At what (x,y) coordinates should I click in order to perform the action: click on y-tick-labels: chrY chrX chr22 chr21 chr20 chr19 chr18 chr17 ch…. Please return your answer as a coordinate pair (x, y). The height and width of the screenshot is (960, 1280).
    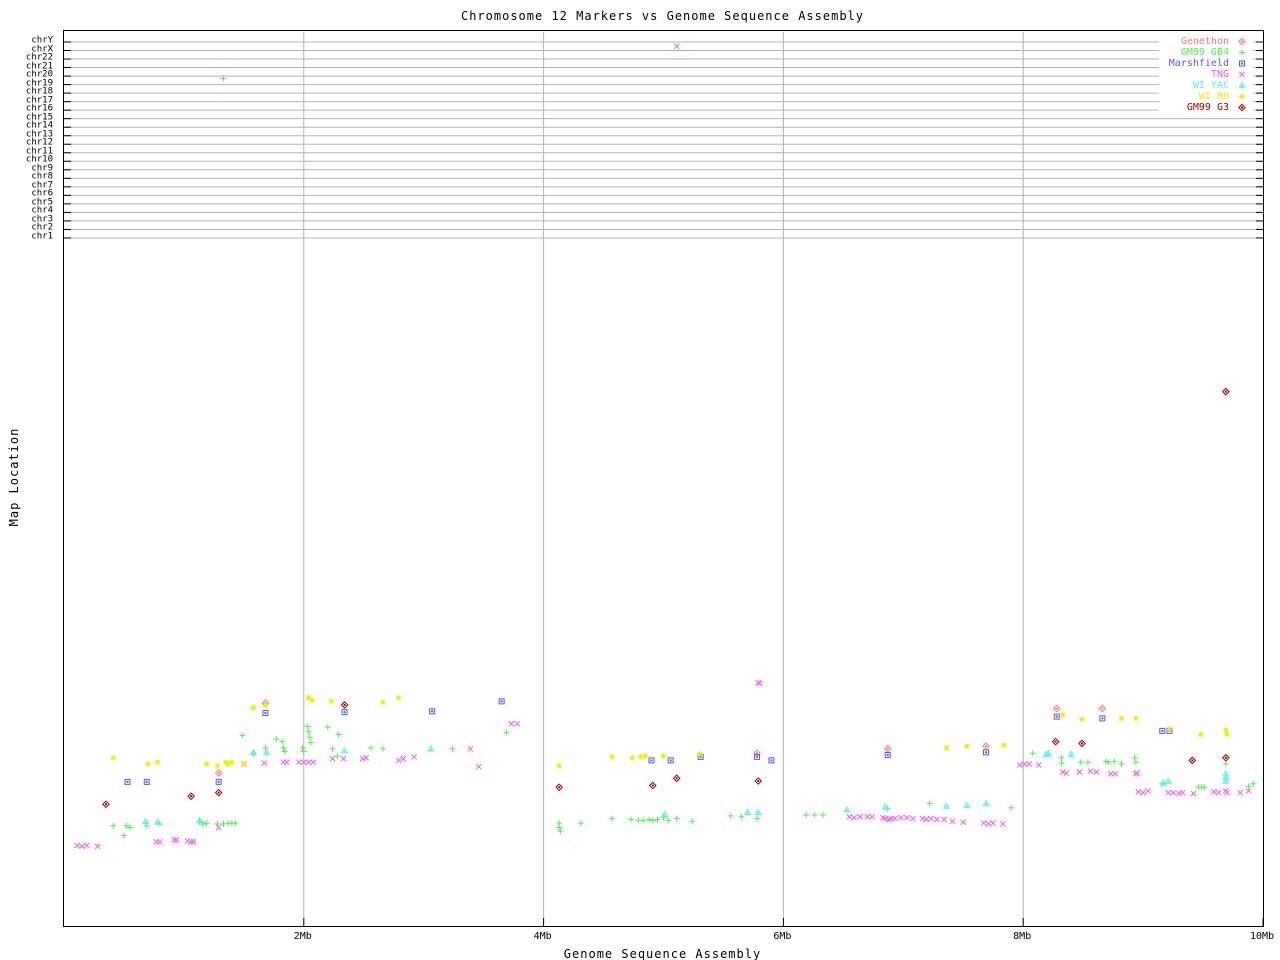
    Looking at the image, I should click on (29, 150).